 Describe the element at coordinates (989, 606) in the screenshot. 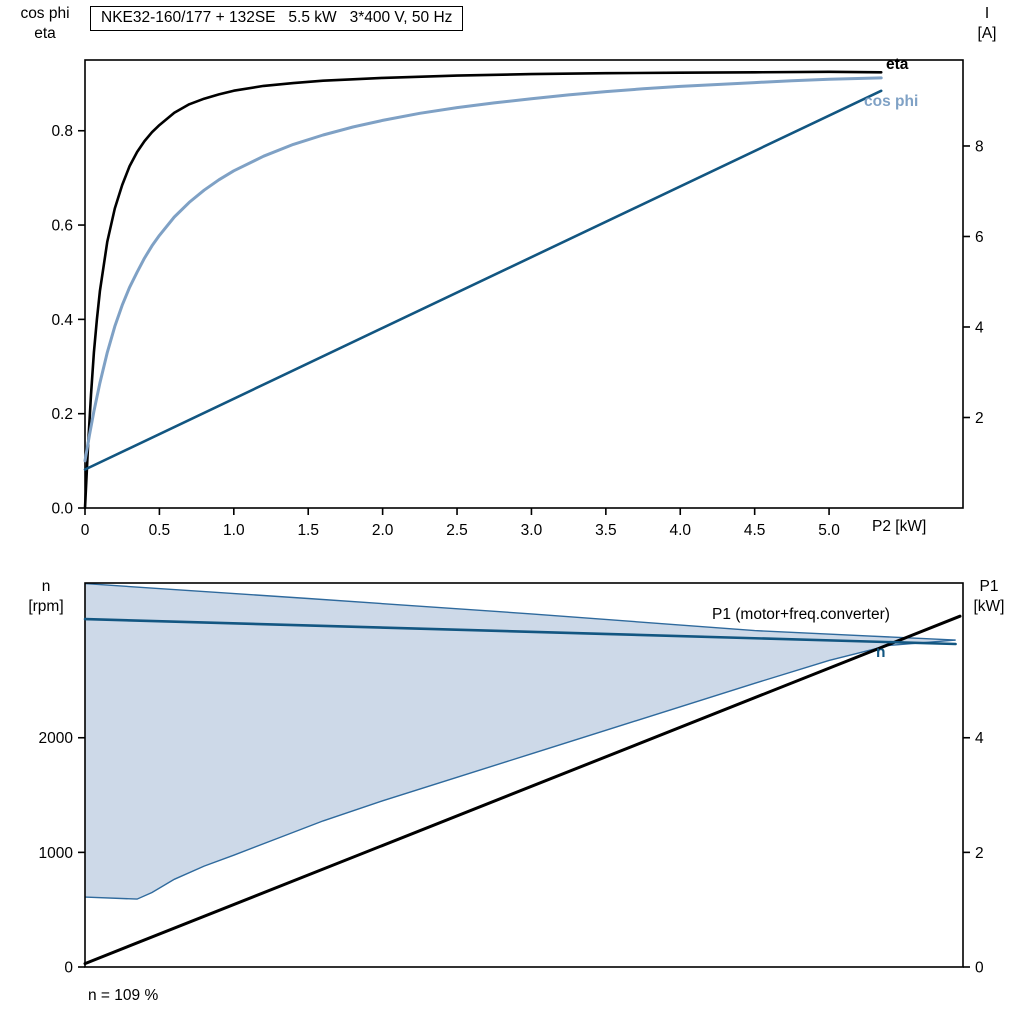

I see `axis-label-p1-unit: [kW]` at that location.